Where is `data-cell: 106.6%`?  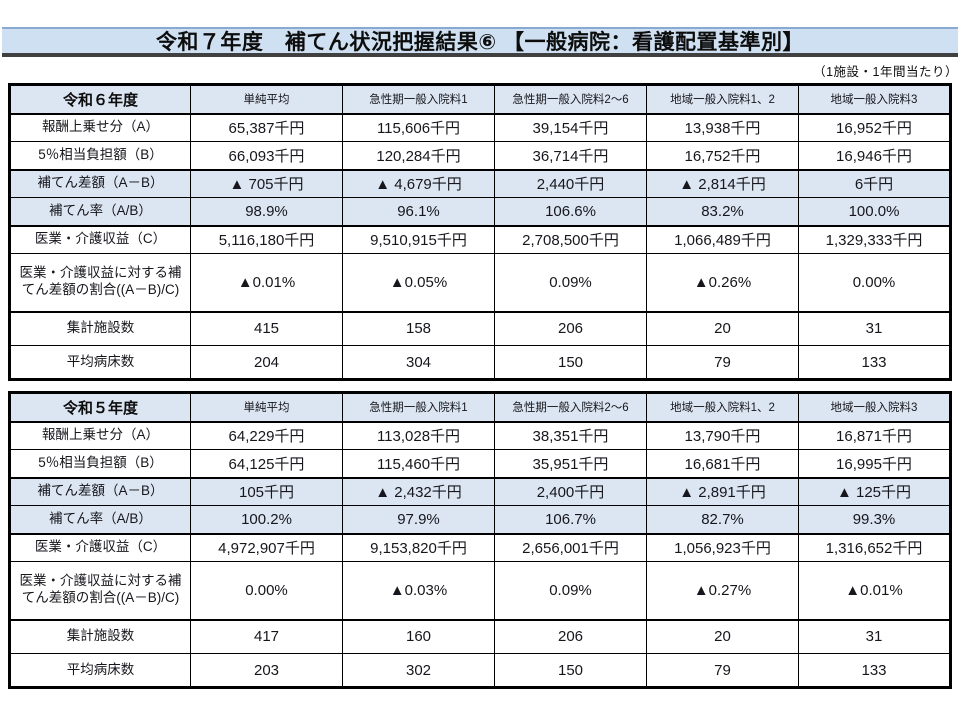 data-cell: 106.6% is located at coordinates (570, 212).